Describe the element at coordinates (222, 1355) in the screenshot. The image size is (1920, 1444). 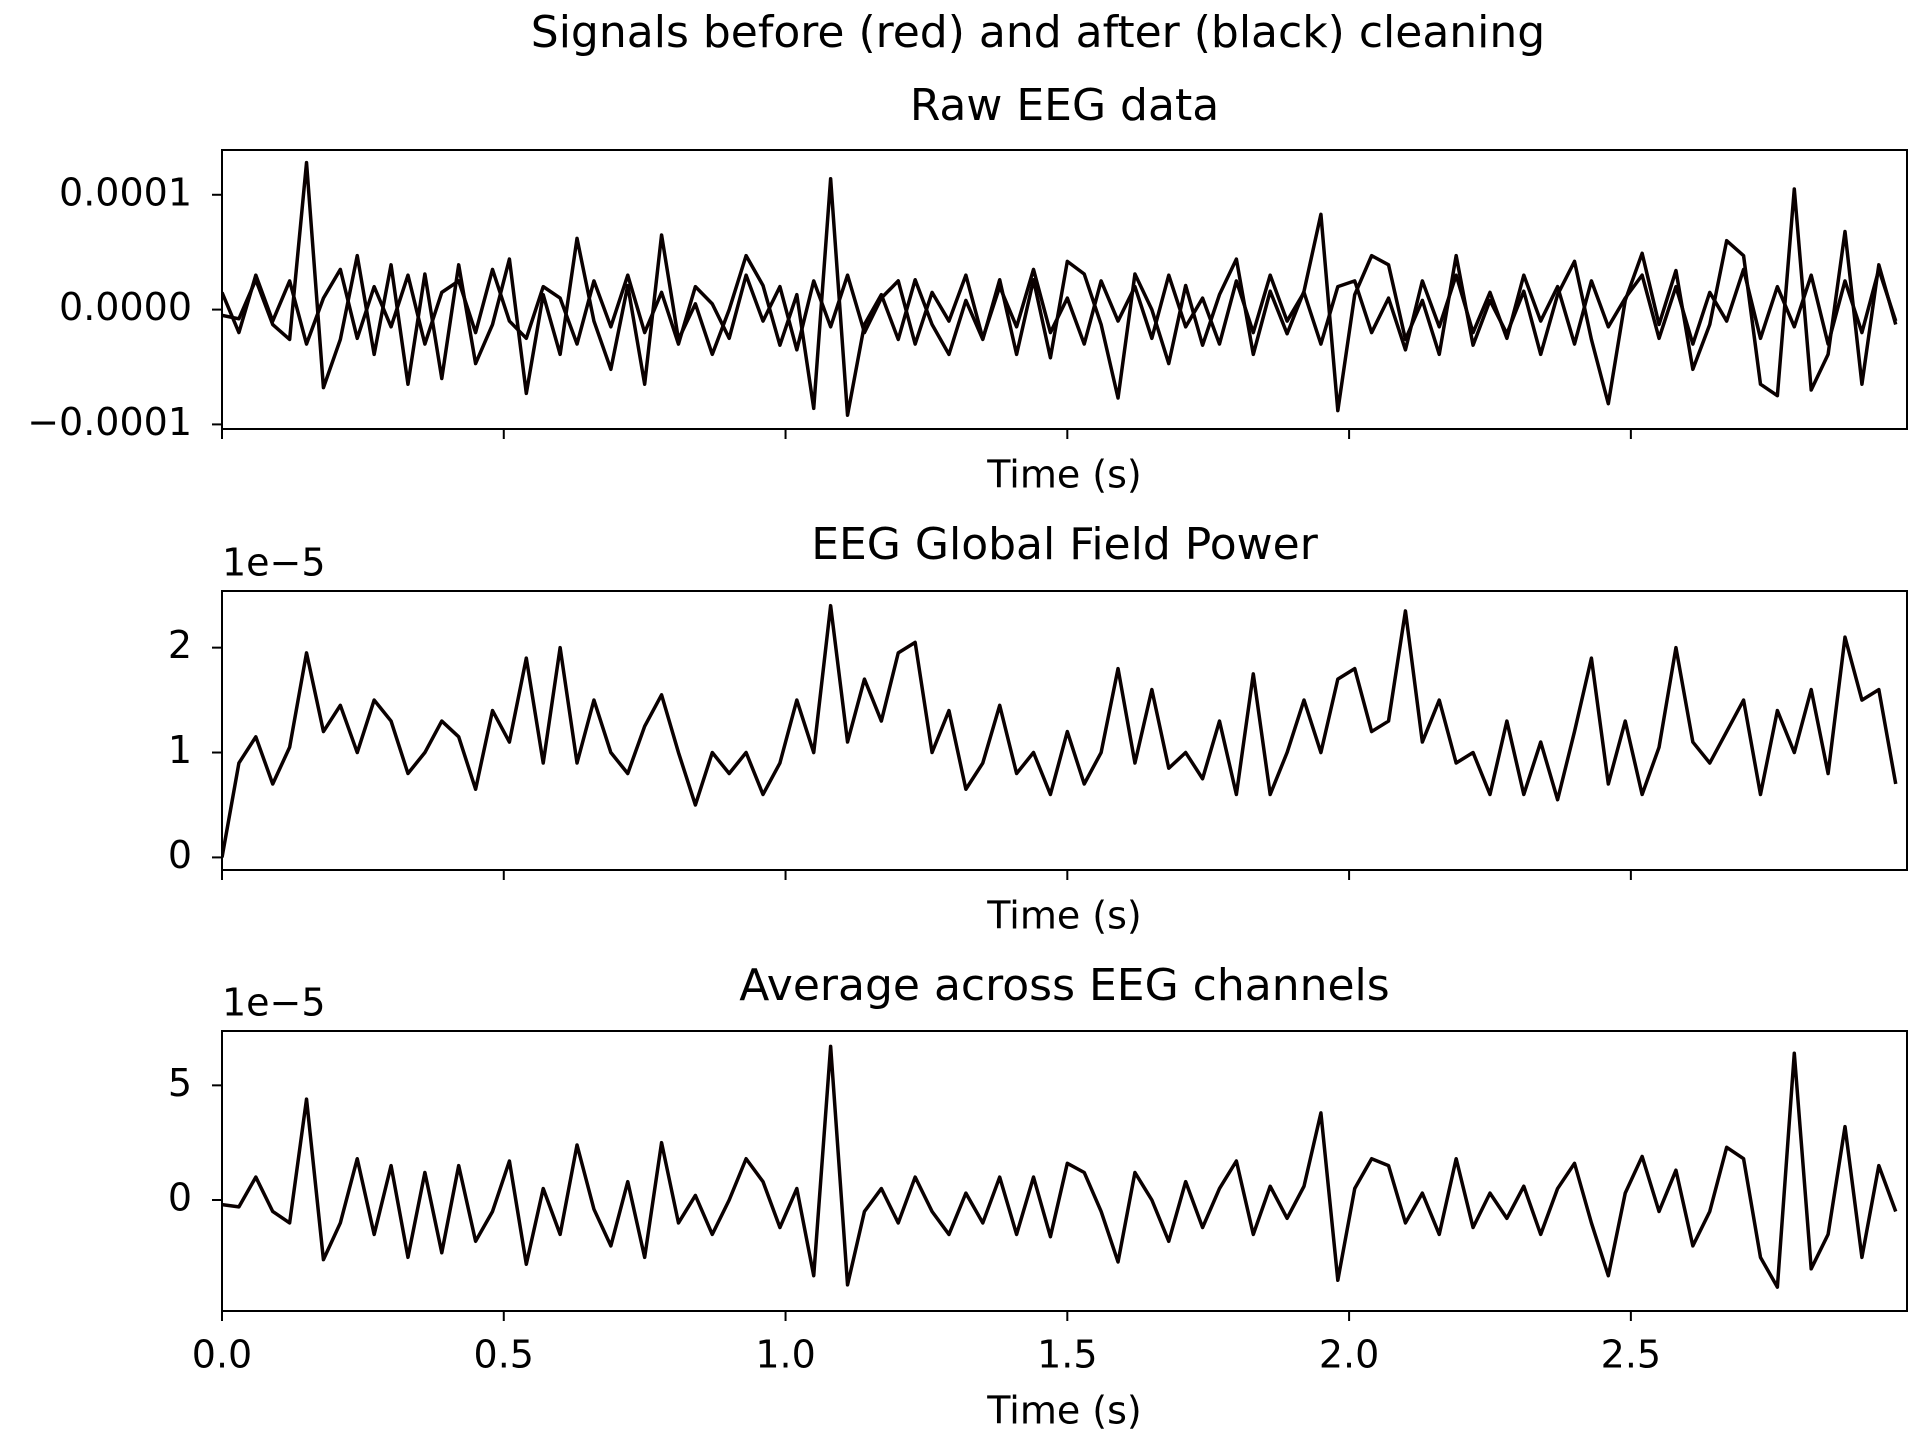
I see `x-tick-label: 0.0` at that location.